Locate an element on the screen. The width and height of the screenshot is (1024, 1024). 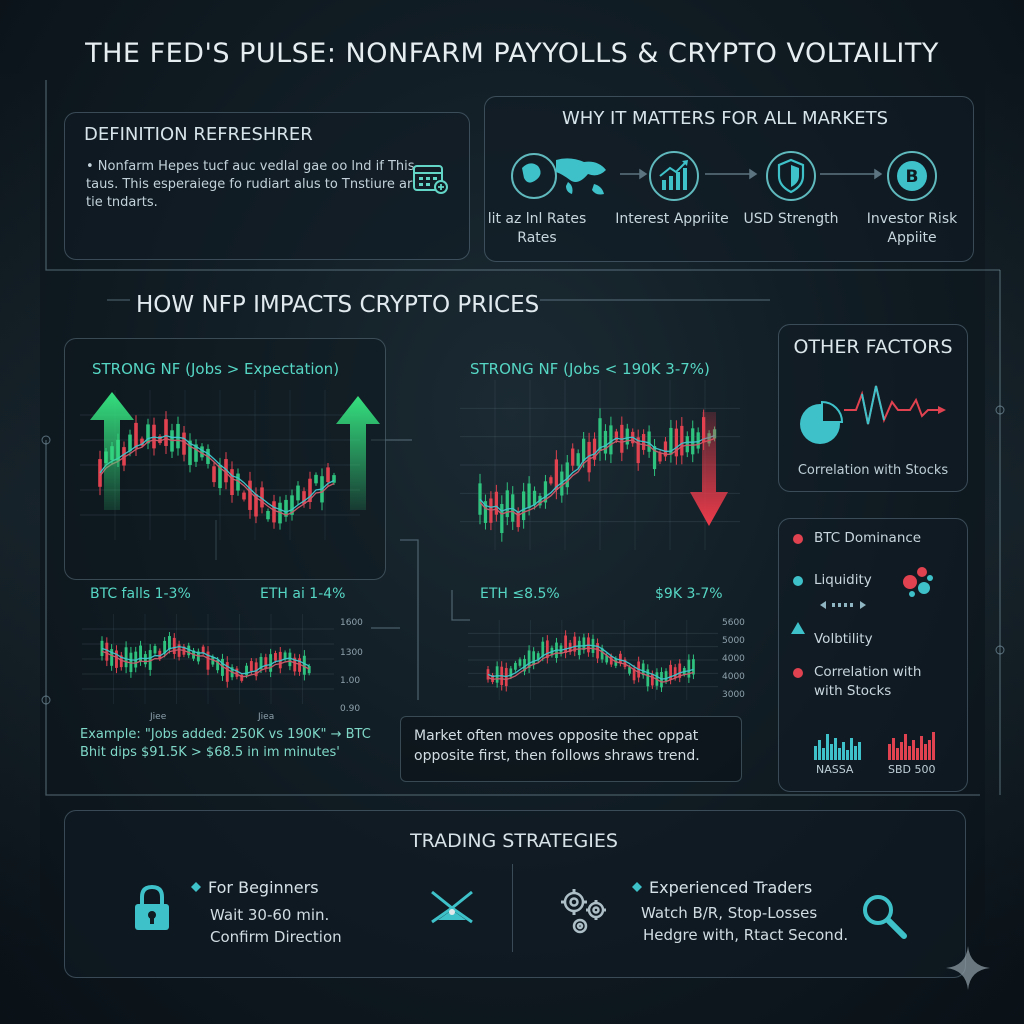
factors-list-panel is located at coordinates (873, 655).